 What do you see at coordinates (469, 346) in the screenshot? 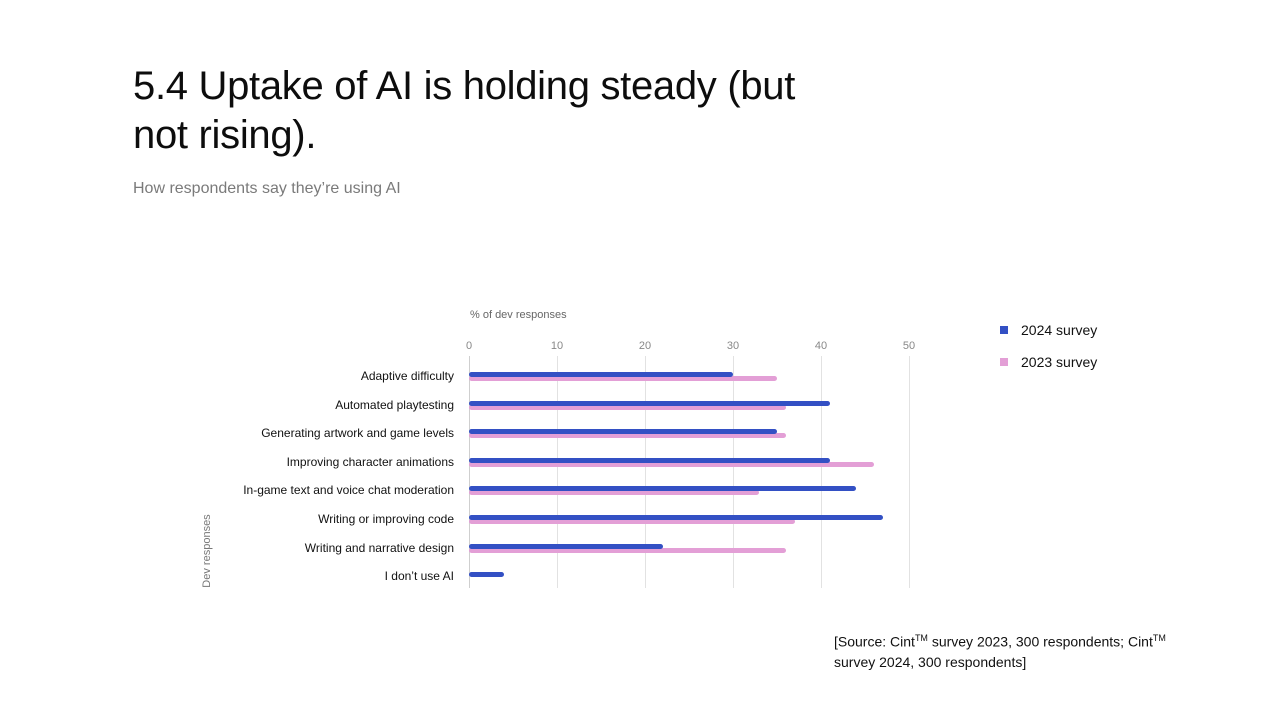
I see `x-tick-label: 0` at bounding box center [469, 346].